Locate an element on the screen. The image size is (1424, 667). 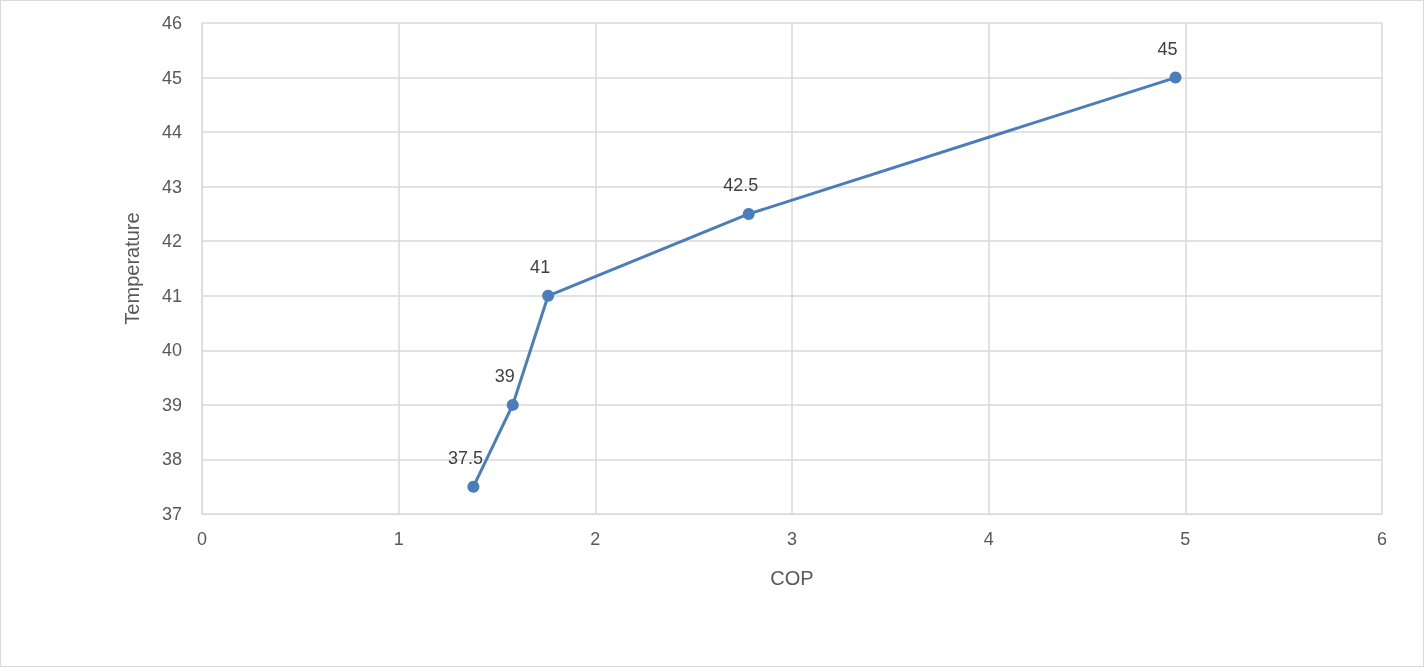
x-tick-label: 1 is located at coordinates (398, 539).